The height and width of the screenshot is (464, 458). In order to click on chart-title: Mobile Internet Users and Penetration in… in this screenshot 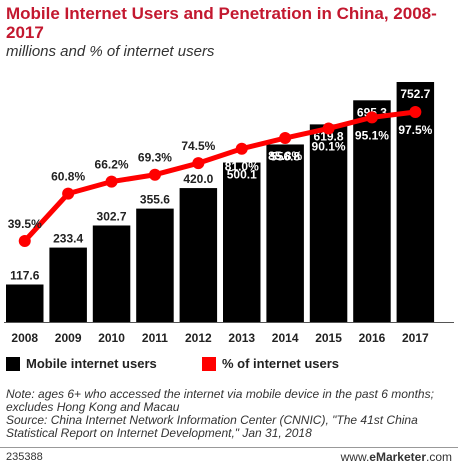, I will do `click(221, 23)`.